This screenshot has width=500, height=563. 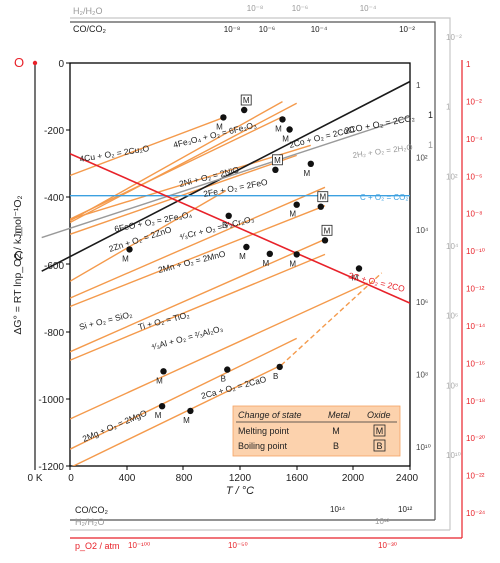 What do you see at coordinates (475, 401) in the screenshot?
I see `scale-tick-label: 10⁻¹⁸` at bounding box center [475, 401].